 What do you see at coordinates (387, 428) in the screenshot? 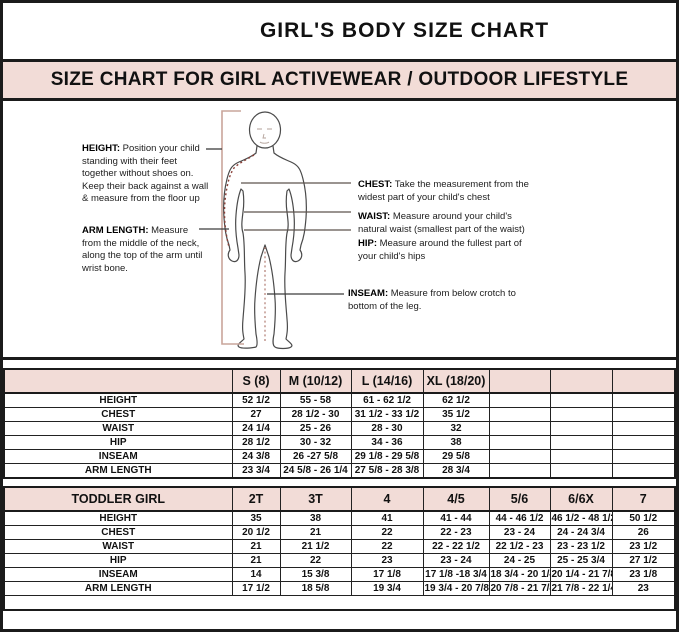
I see `size-value: 28 - 30` at bounding box center [387, 428].